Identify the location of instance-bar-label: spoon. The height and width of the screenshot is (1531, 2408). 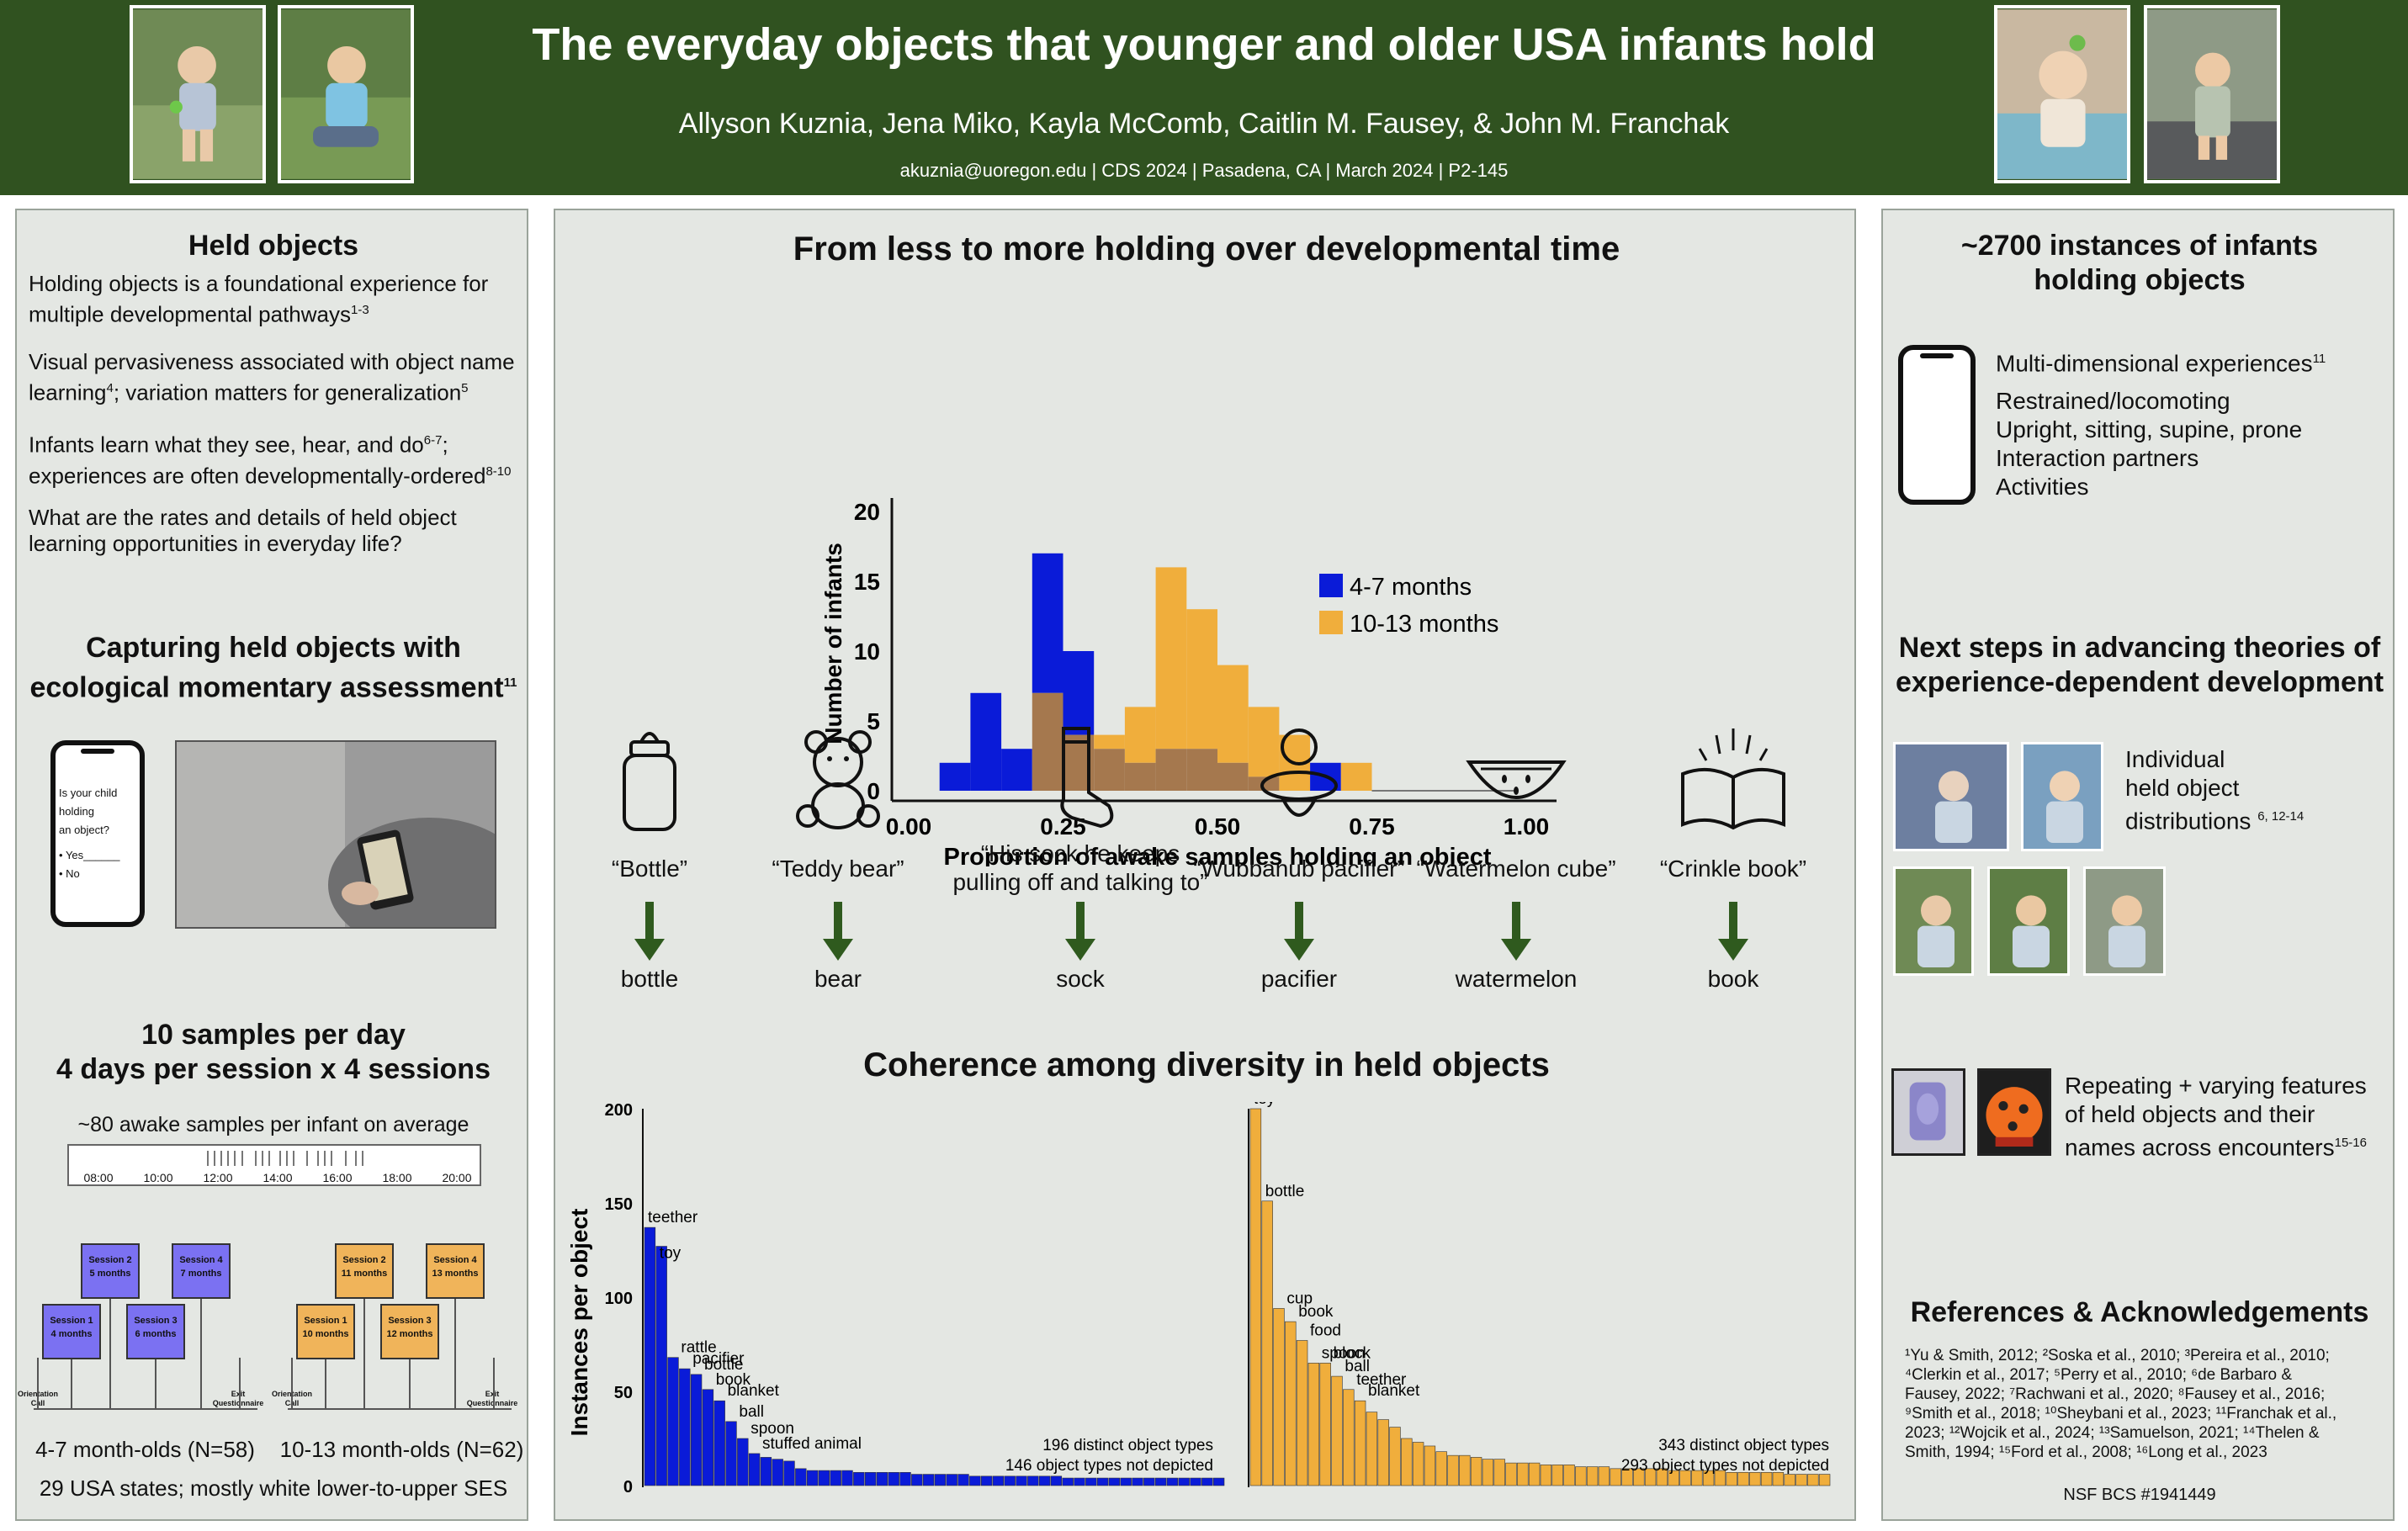
(1344, 1353).